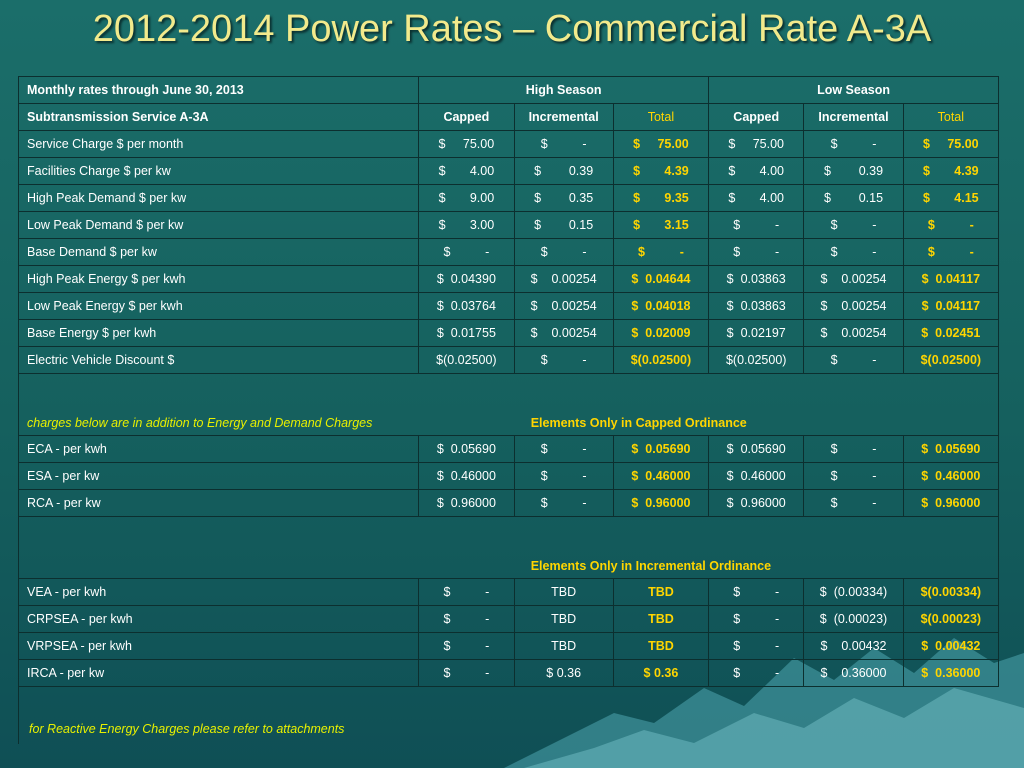 The image size is (1024, 768). I want to click on table-row: Base Demand $ per kw $ - $ - $ - $ - $ - $ -, so click(508, 252).